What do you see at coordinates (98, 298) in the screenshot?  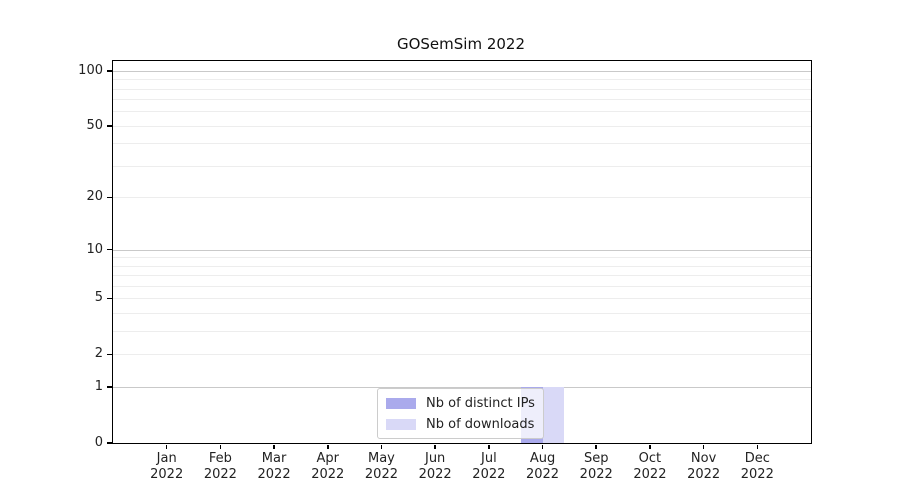 I see `y-tick-label: 5` at bounding box center [98, 298].